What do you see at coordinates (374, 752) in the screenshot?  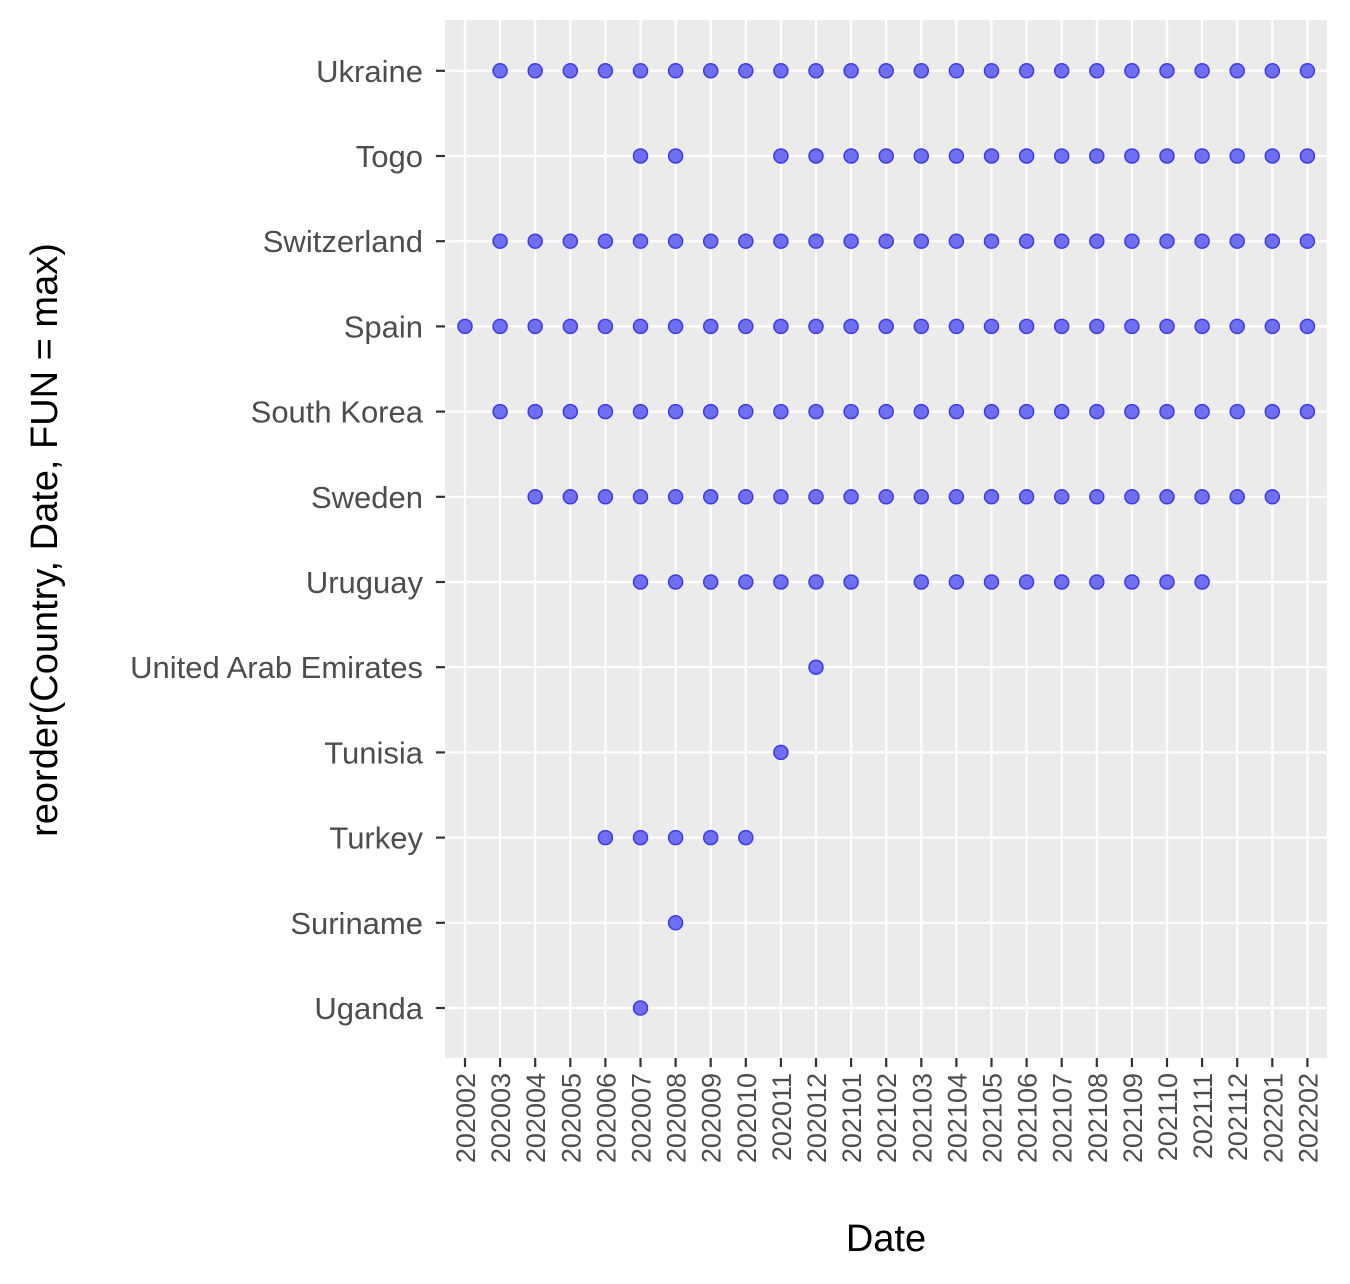 I see `y-tick-label: Tunisia` at bounding box center [374, 752].